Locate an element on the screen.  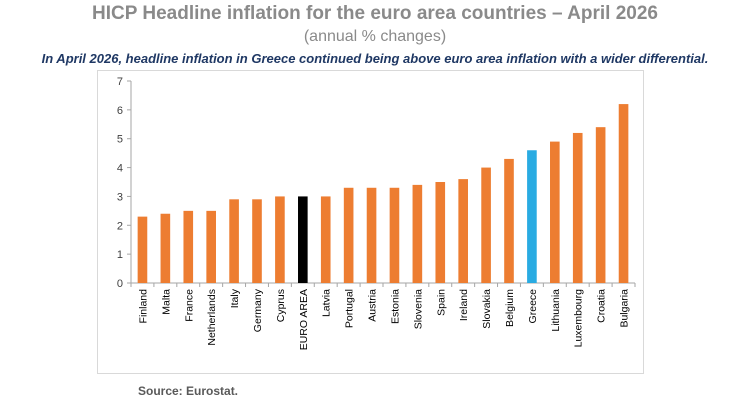
bar-euro-area is located at coordinates (303, 239).